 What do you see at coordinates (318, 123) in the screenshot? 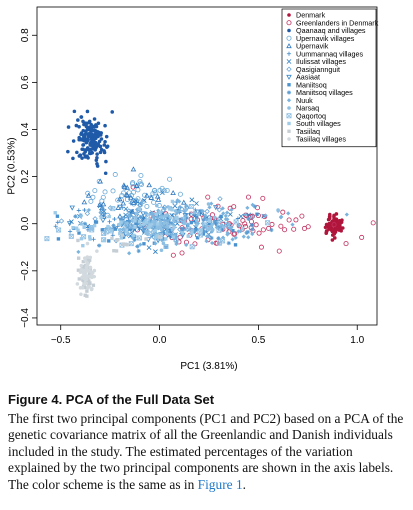
I see `legend-entry: South villages` at bounding box center [318, 123].